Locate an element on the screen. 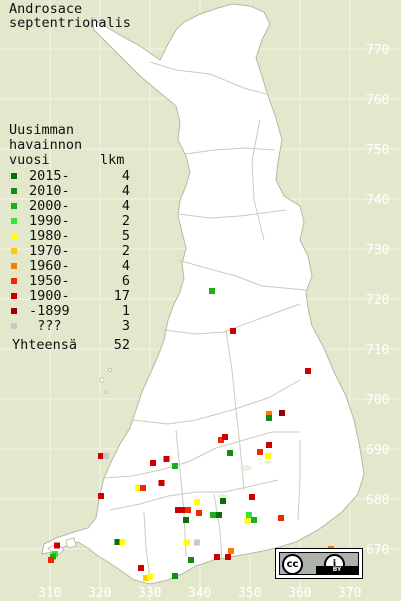 The width and height of the screenshot is (401, 601). legend-period-count: 17 is located at coordinates (121, 296).